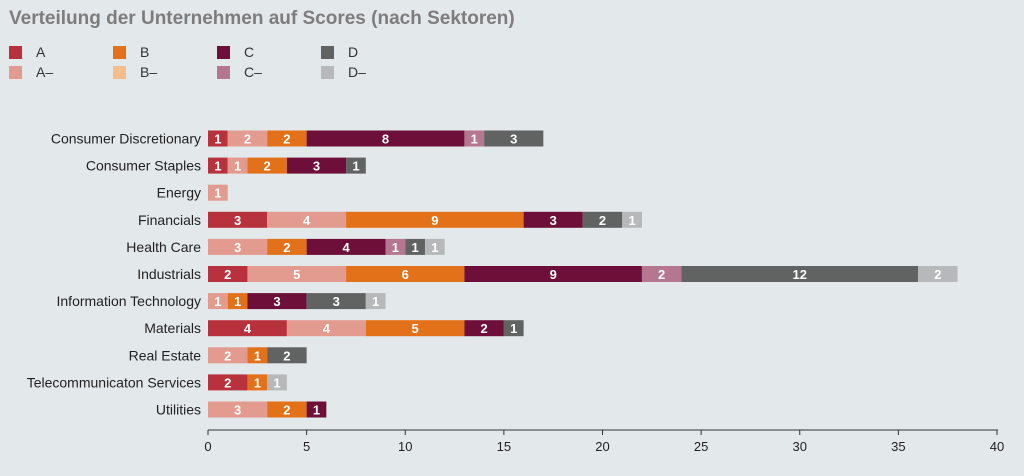 The image size is (1024, 476). What do you see at coordinates (114, 382) in the screenshot?
I see `category-label: Telecommunicaton Services` at bounding box center [114, 382].